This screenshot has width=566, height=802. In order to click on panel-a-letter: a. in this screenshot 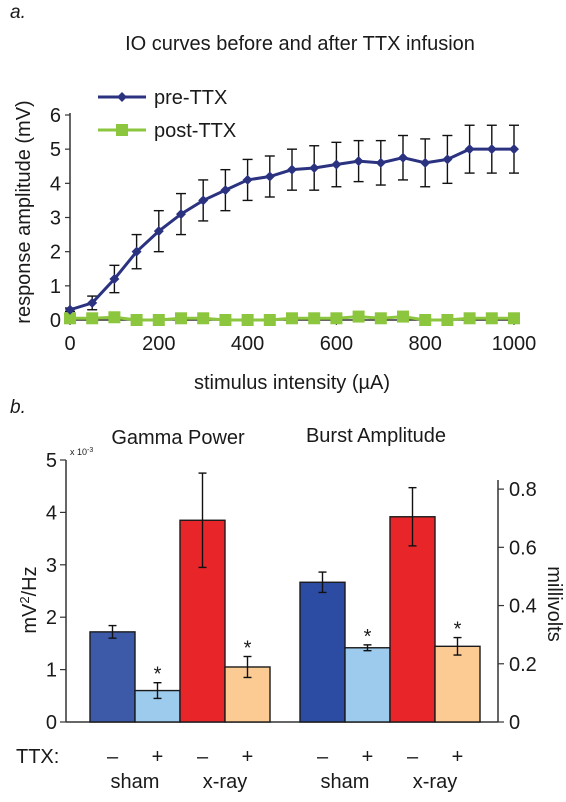, I will do `click(18, 12)`.